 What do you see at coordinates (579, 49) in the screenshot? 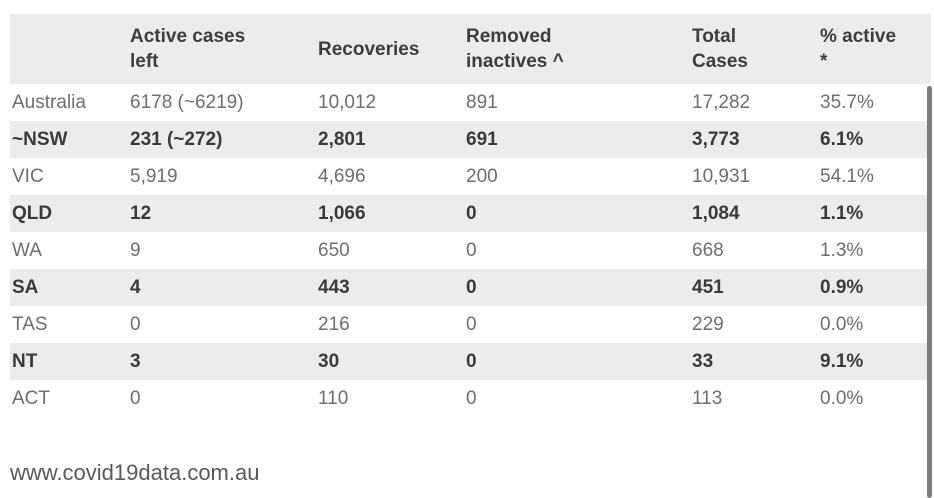
I see `column-header-removed-inactives: Removed inactives ^` at bounding box center [579, 49].